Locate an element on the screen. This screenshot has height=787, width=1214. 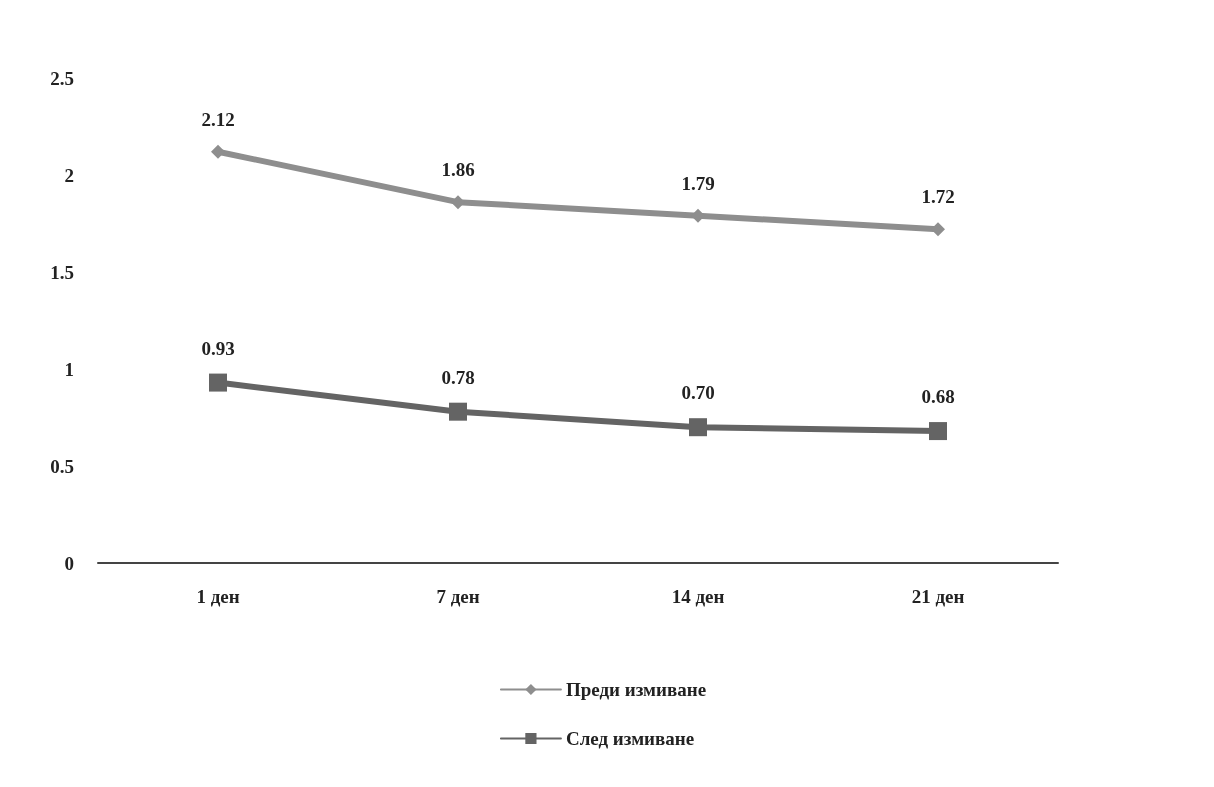
y-tick-label: 1.5 is located at coordinates (62, 272).